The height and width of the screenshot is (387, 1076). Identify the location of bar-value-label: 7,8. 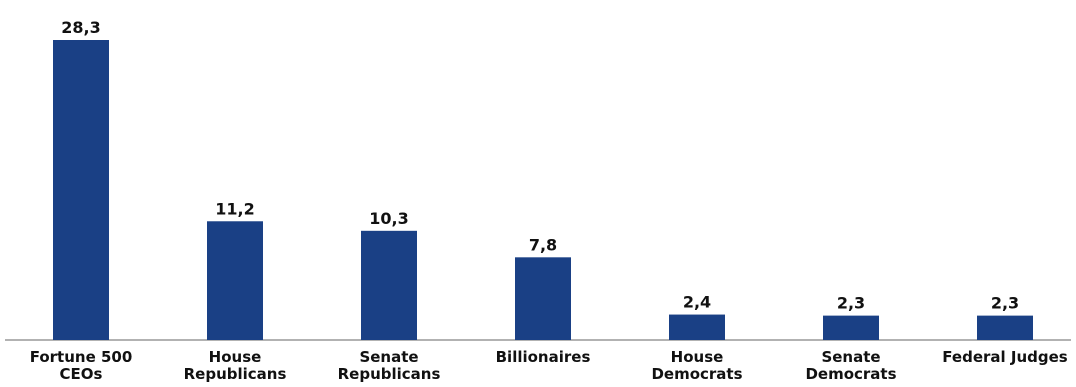
(543, 244).